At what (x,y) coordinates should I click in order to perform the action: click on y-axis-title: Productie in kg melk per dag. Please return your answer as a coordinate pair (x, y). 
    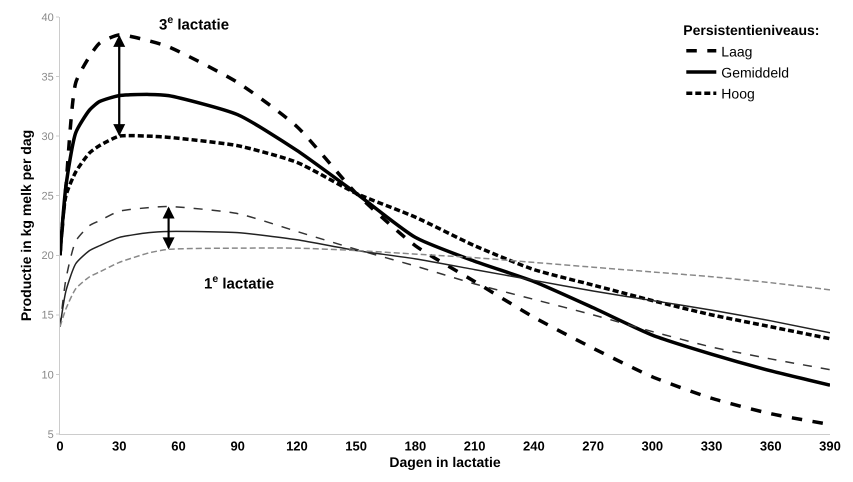
    Looking at the image, I should click on (26, 226).